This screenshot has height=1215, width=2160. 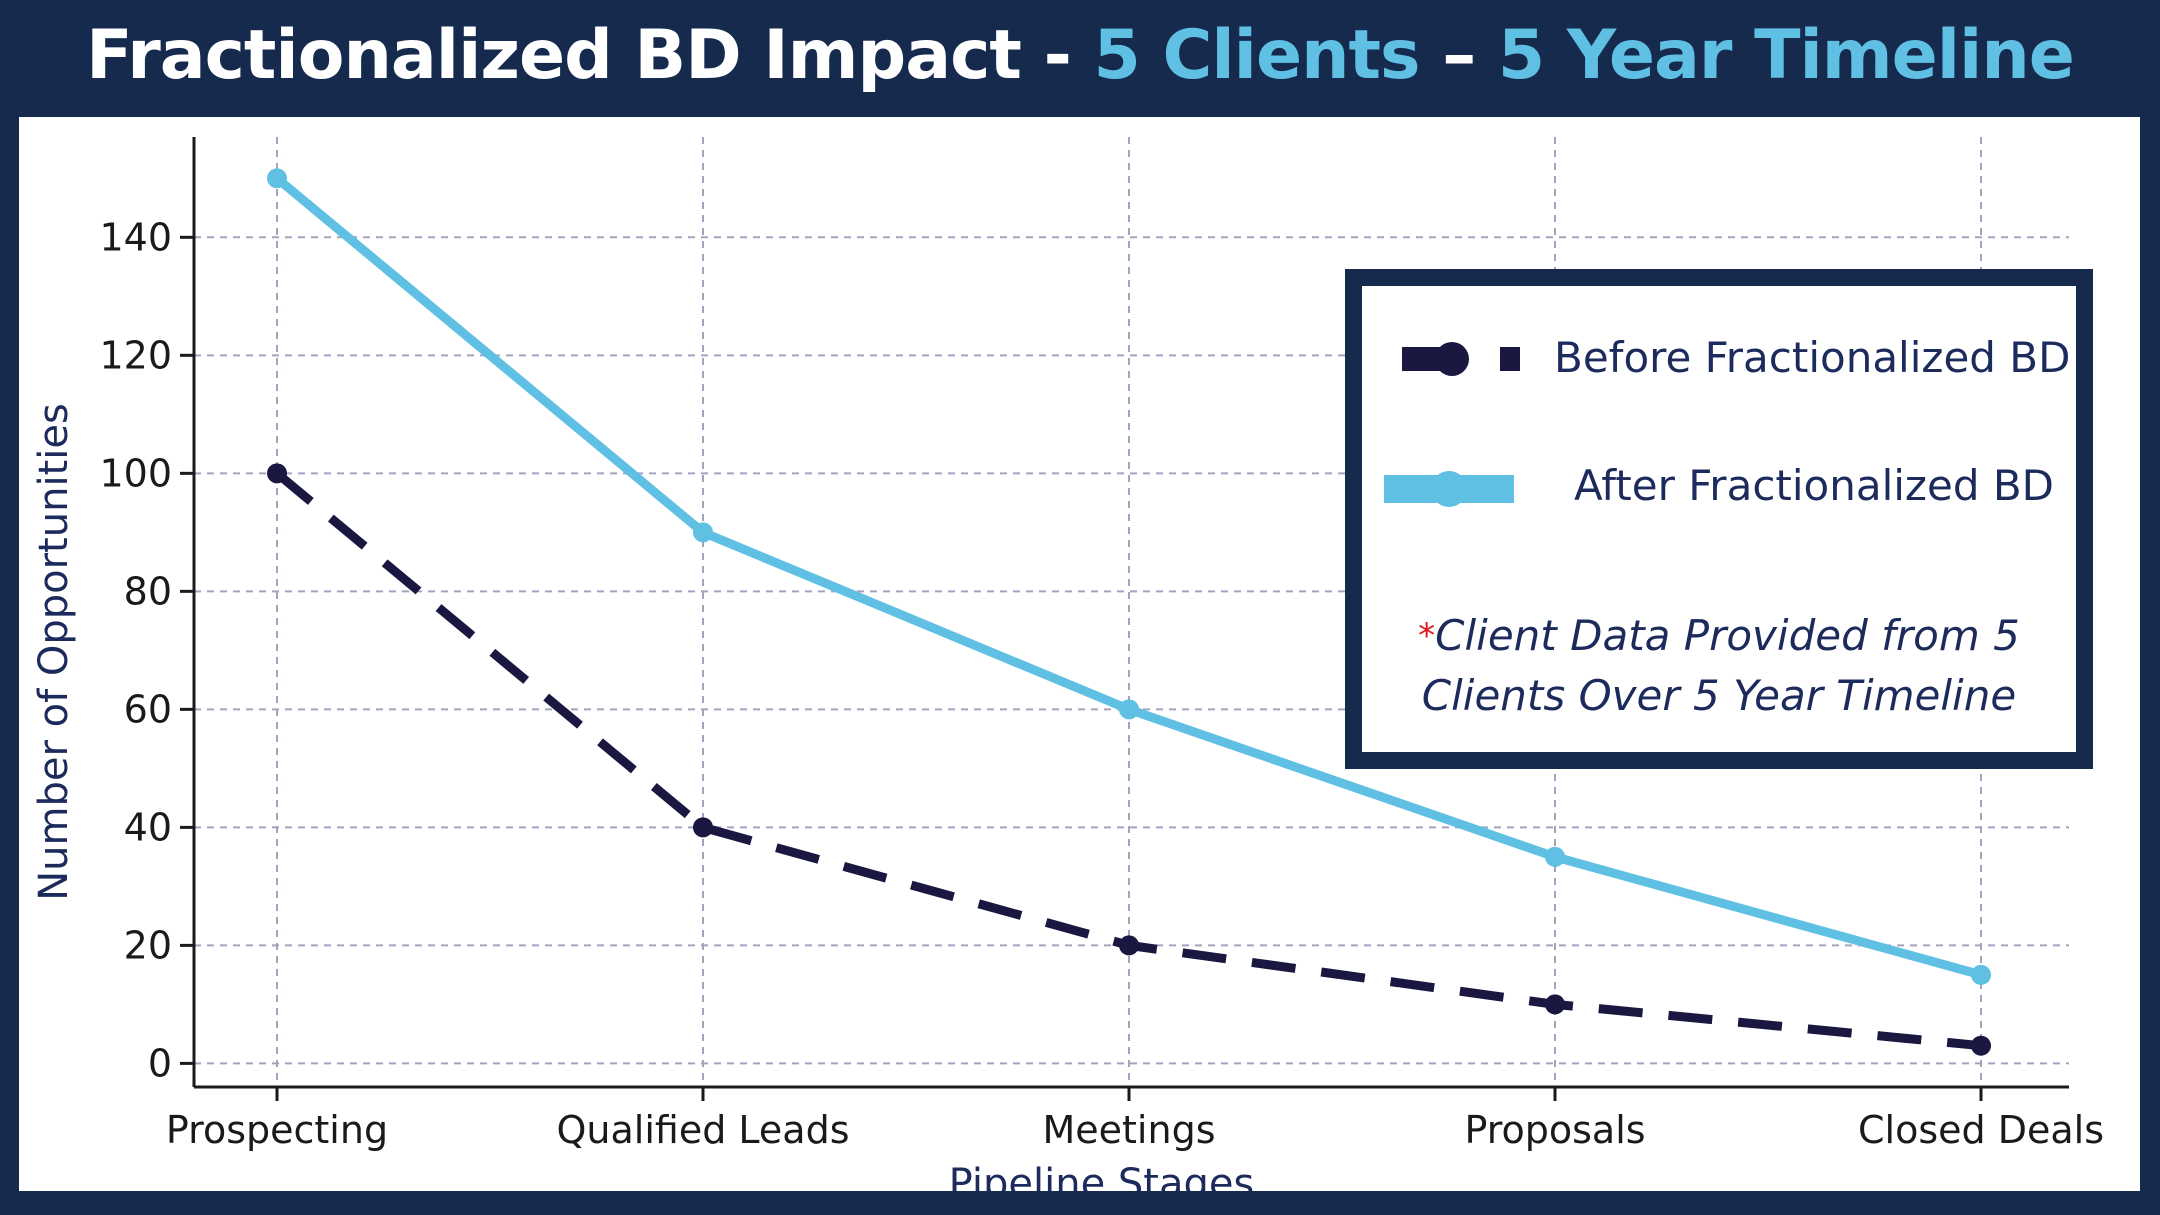 I want to click on legend-item-before: Before Fractionalized BD, so click(x=1719, y=361).